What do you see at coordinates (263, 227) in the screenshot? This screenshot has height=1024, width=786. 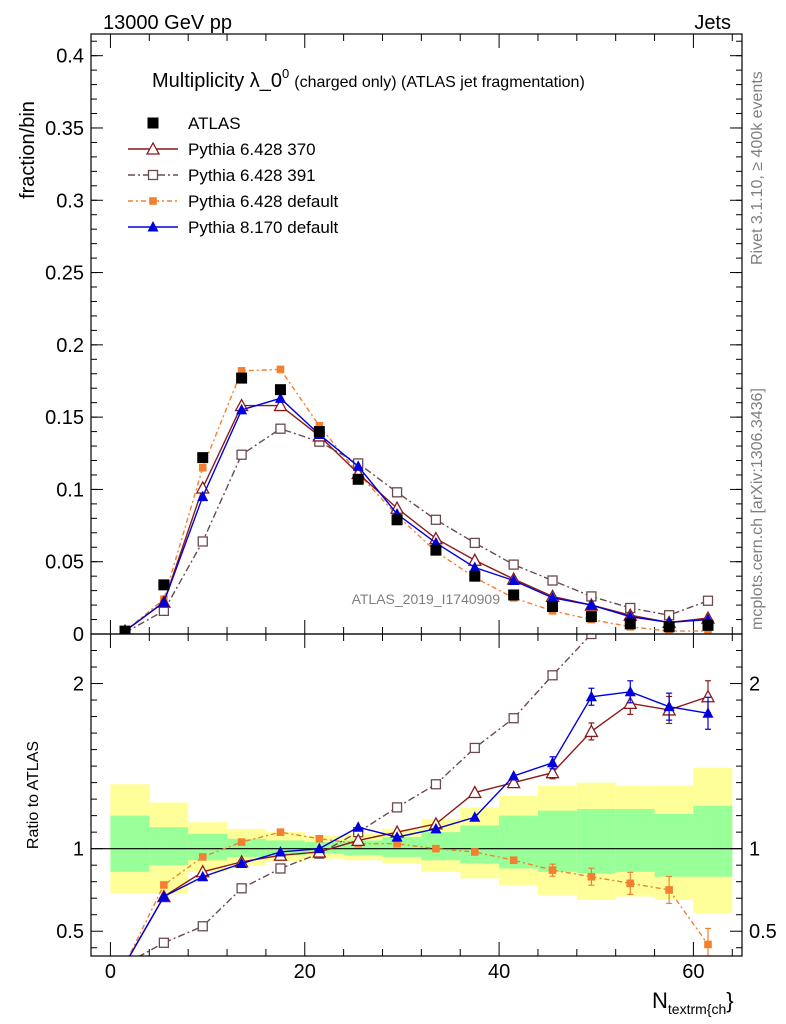 I see `legend-label: Pythia 8.170 default` at bounding box center [263, 227].